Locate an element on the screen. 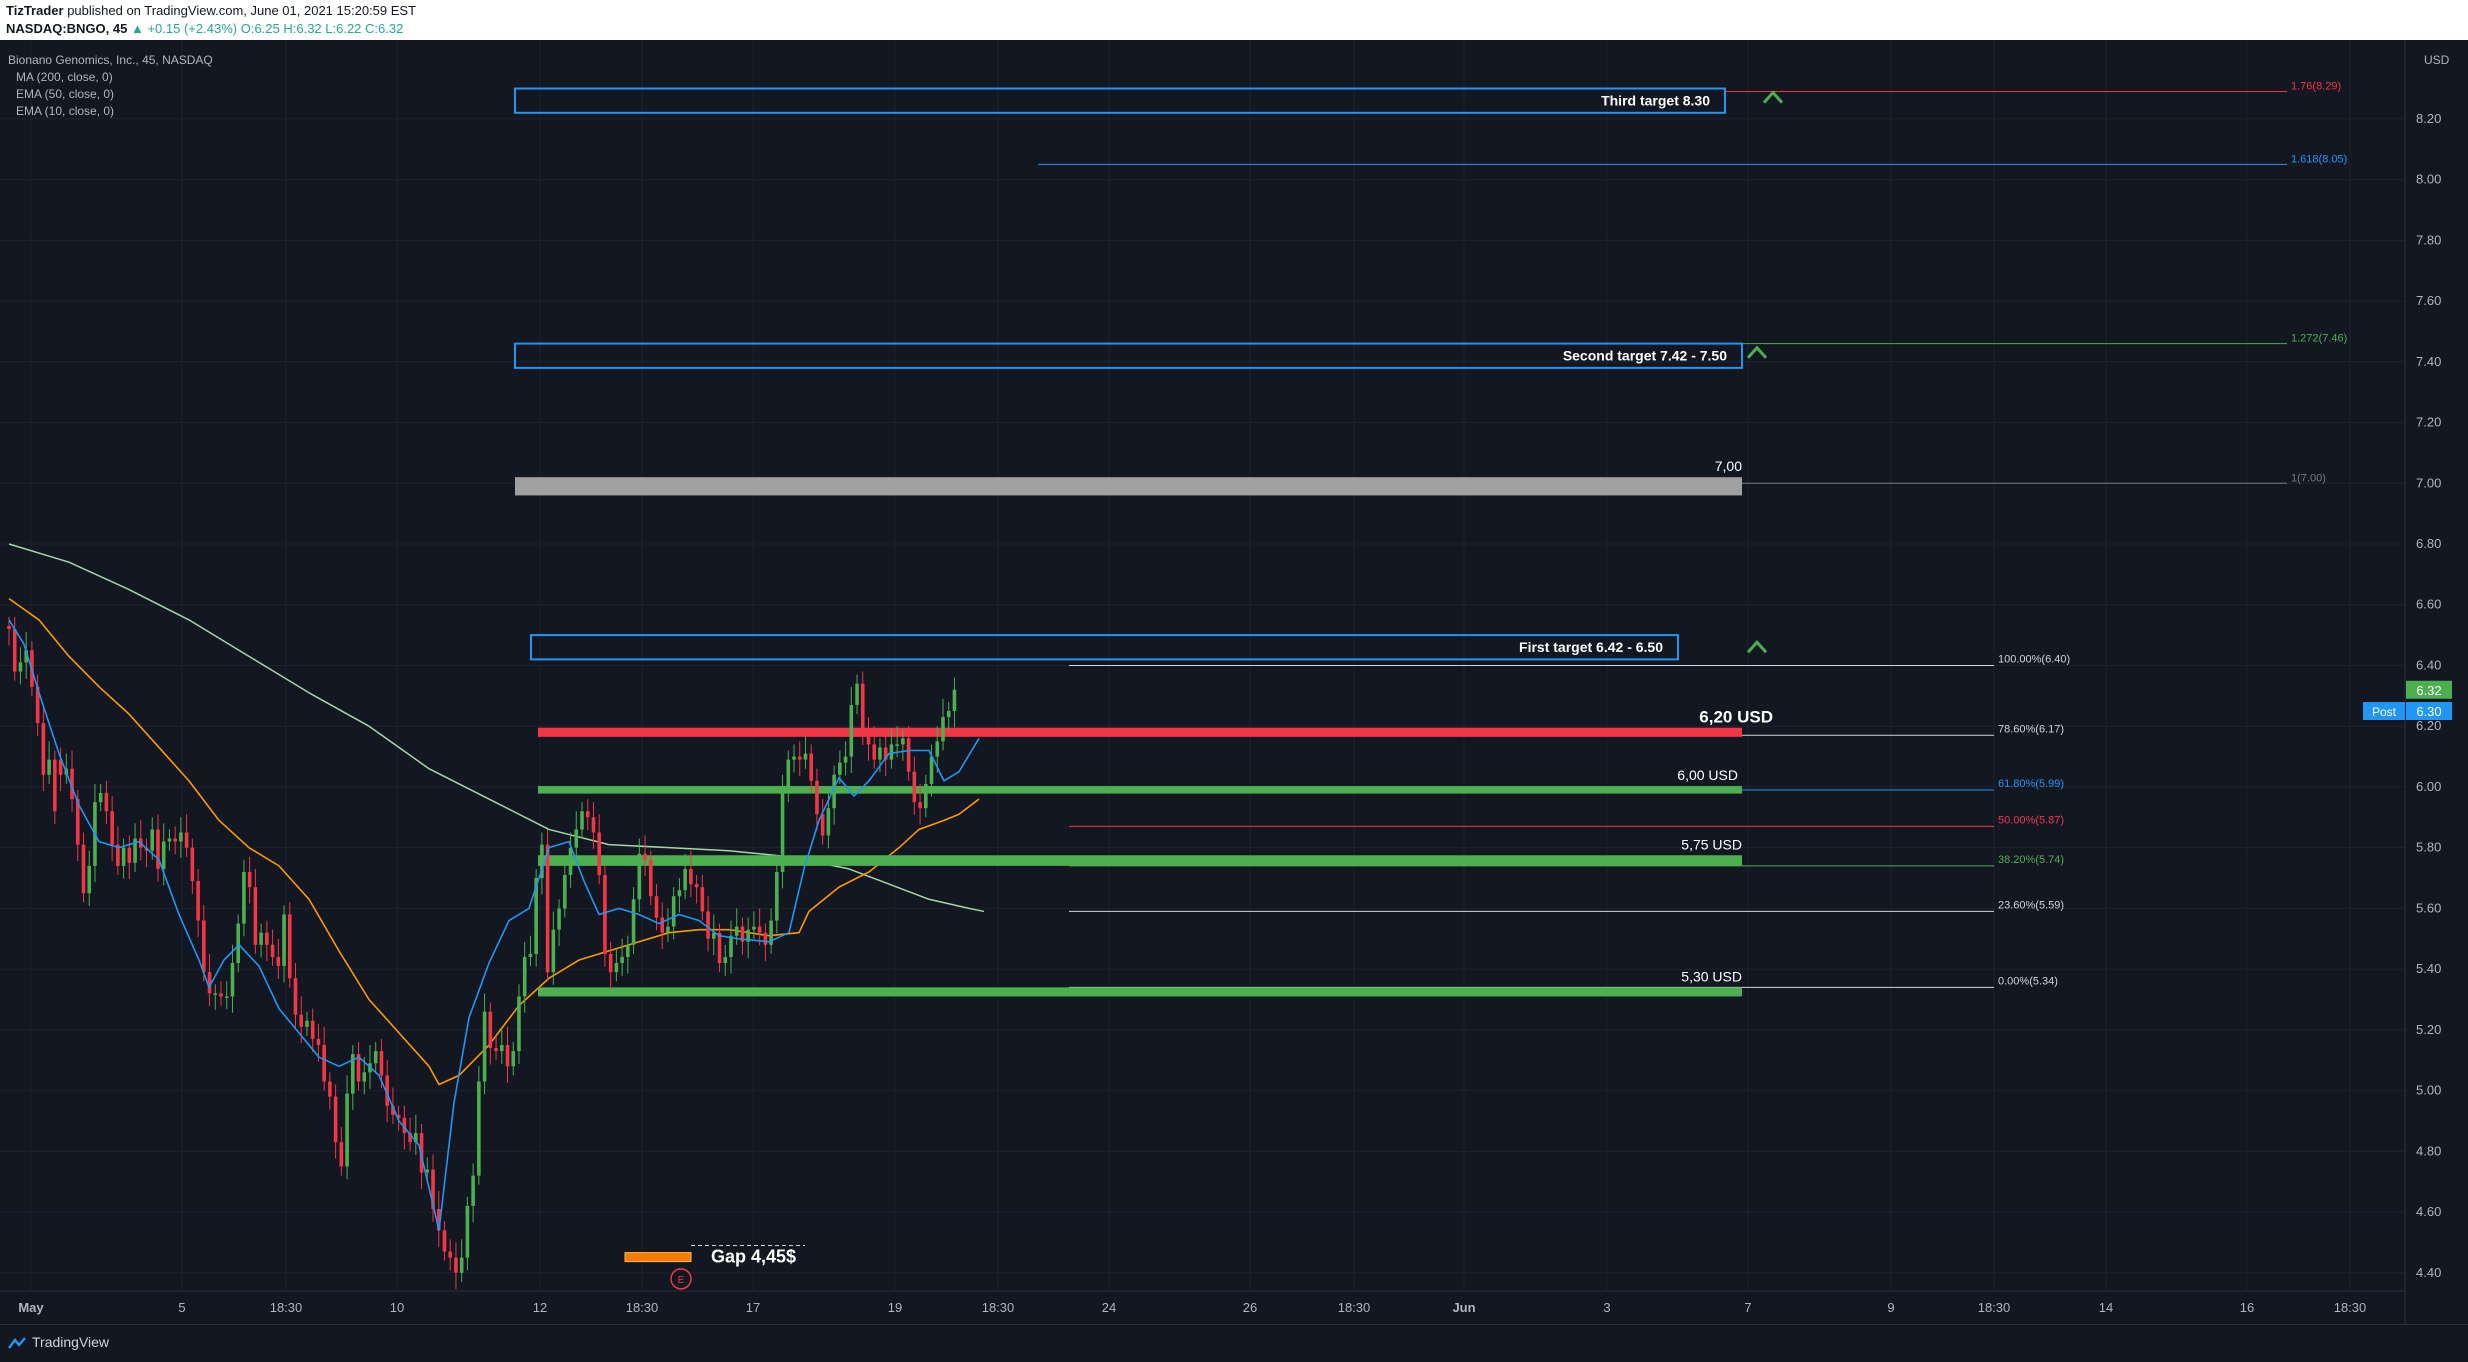 This screenshot has height=1362, width=2468. fib-level-label: 78.60%(6.17) is located at coordinates (2031, 729).